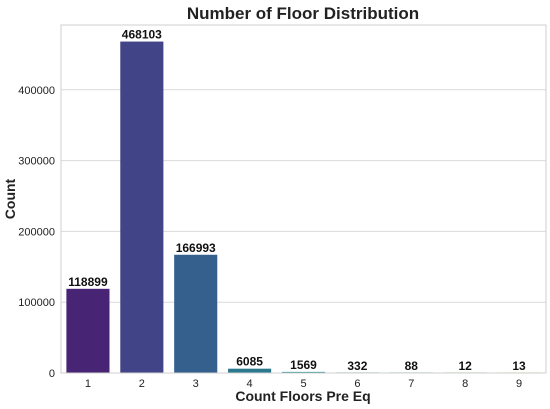 This screenshot has width=550, height=409. What do you see at coordinates (36, 162) in the screenshot?
I see `y-tick-label: 300000` at bounding box center [36, 162].